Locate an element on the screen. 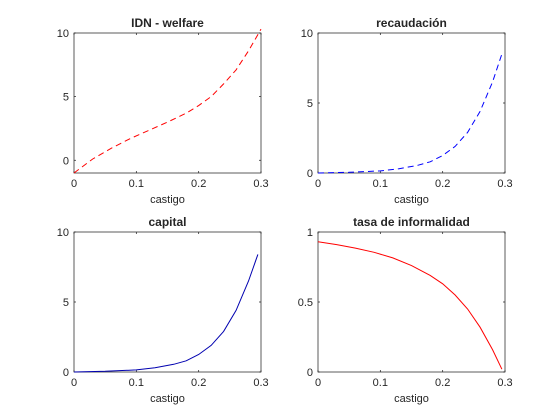 This screenshot has height=420, width=560. y-tick-label: 1 is located at coordinates (310, 233).